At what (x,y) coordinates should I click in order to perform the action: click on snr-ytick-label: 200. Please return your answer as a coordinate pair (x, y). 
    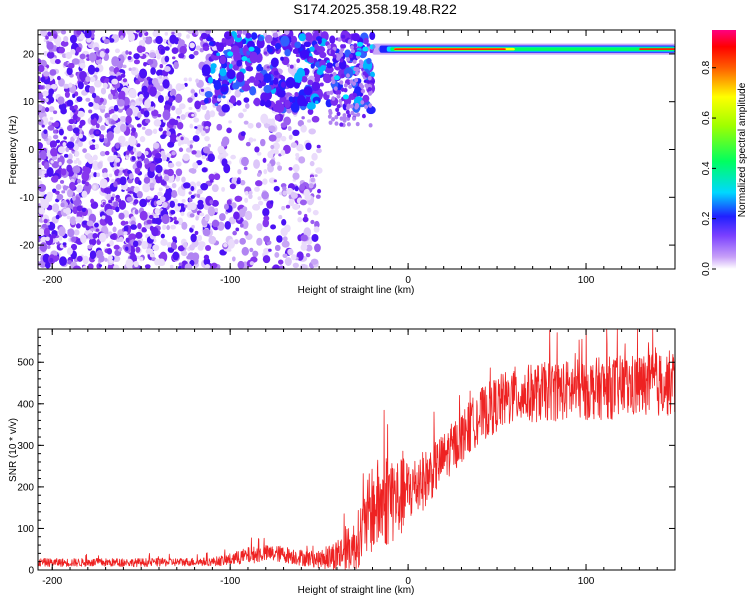
    Looking at the image, I should click on (25, 487).